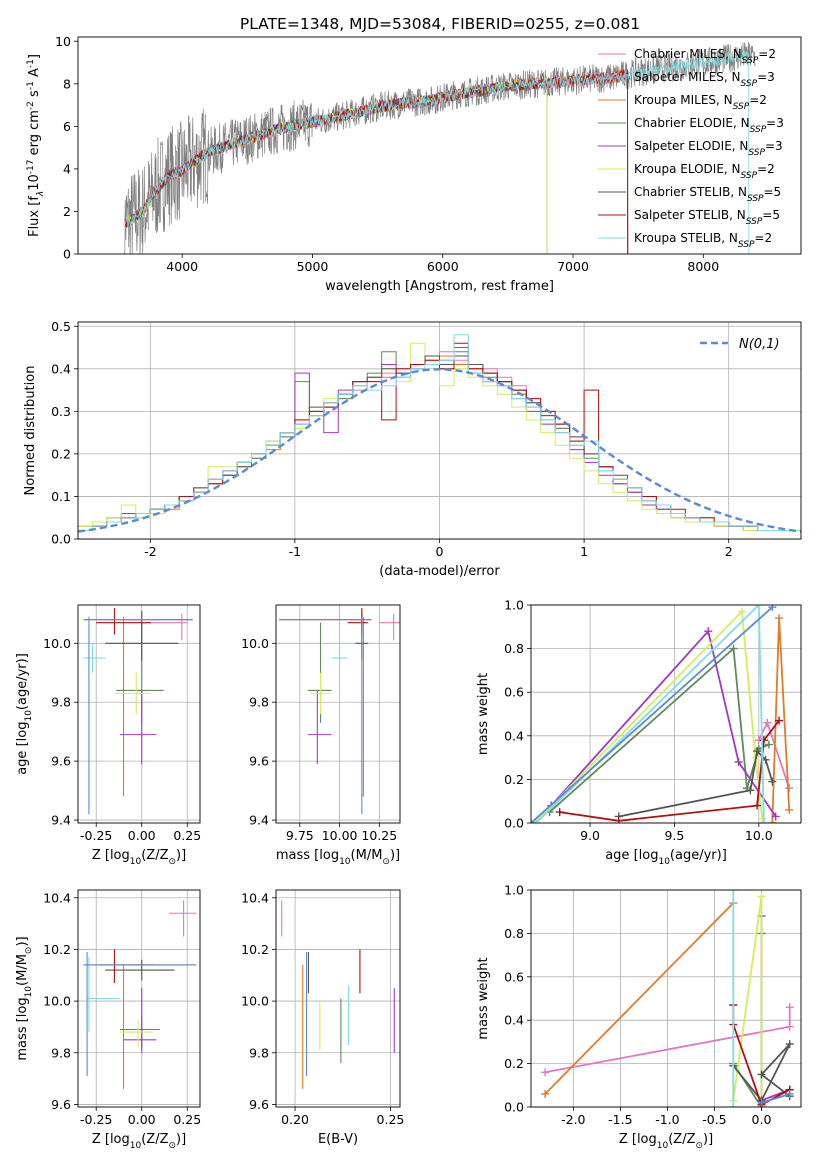  What do you see at coordinates (255, 949) in the screenshot?
I see `y-tick-label: 10.2` at bounding box center [255, 949].